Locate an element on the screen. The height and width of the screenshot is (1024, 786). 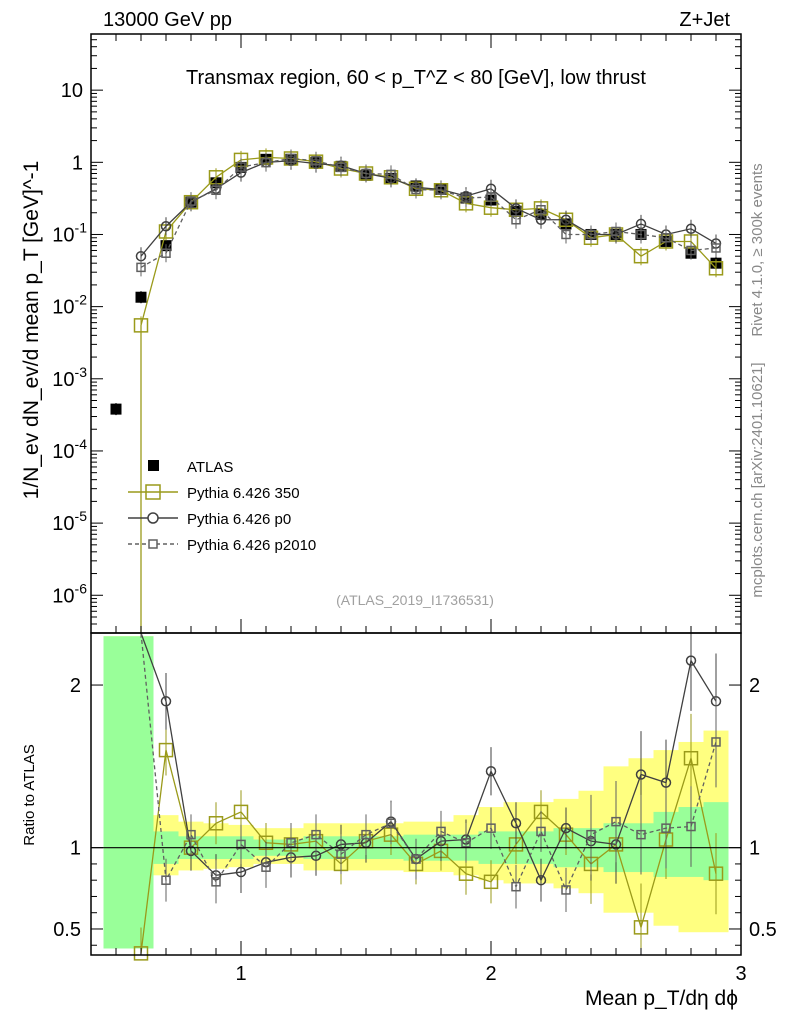
ratio-ytick-label: 1 is located at coordinates (75, 849).